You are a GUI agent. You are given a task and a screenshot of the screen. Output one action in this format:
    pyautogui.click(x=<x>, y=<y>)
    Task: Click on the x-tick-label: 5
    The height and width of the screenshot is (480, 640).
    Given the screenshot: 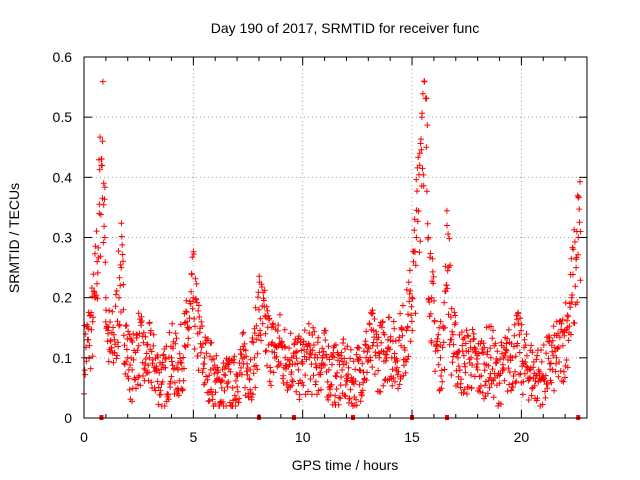 What is the action you would take?
    pyautogui.click(x=193, y=437)
    